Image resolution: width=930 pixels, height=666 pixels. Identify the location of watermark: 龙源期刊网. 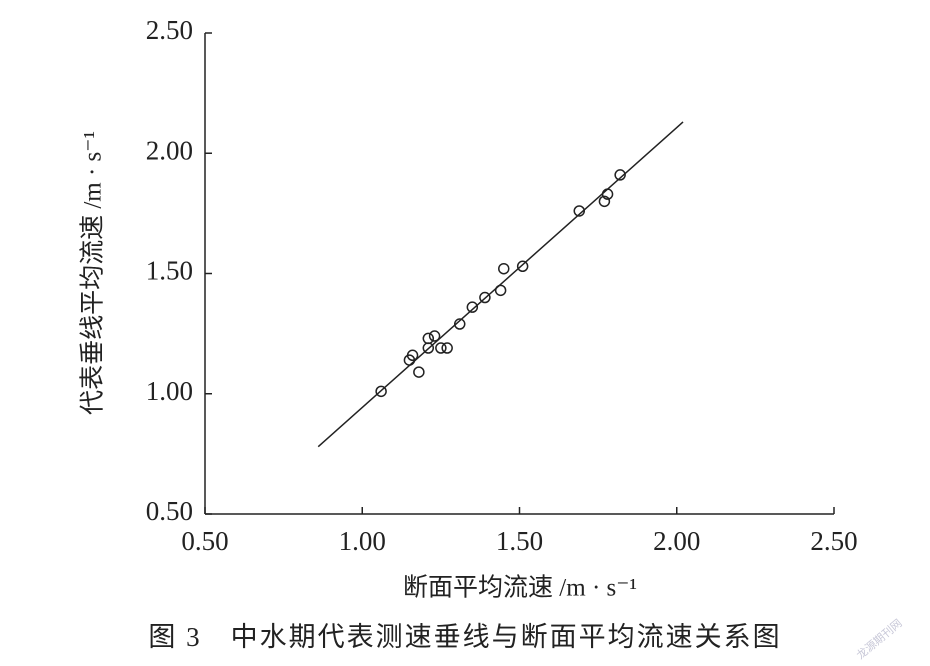
(878, 639).